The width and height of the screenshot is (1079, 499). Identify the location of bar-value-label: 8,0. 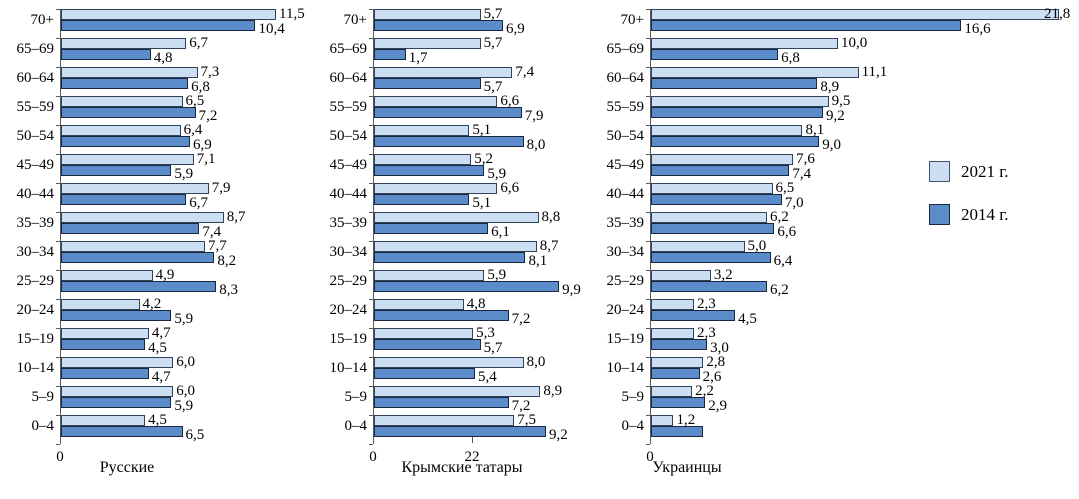
(536, 362).